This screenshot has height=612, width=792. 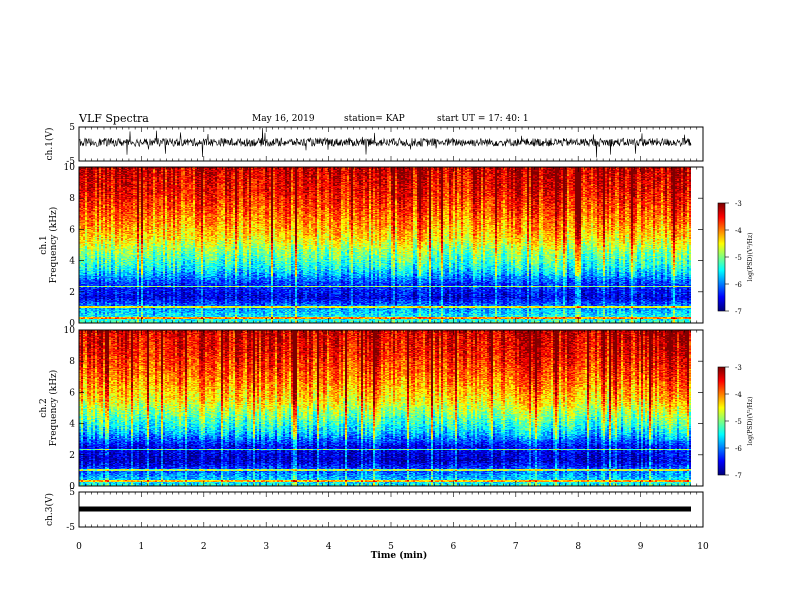 What do you see at coordinates (204, 547) in the screenshot?
I see `x-tick-label: 2` at bounding box center [204, 547].